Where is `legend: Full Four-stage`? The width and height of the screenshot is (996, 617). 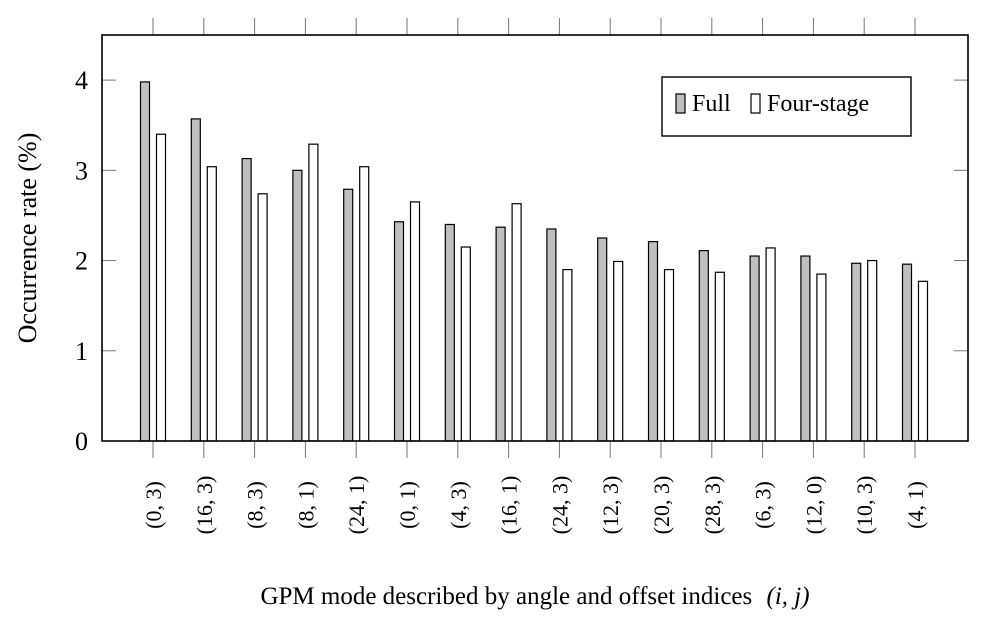 legend: Full Four-stage is located at coordinates (786, 106).